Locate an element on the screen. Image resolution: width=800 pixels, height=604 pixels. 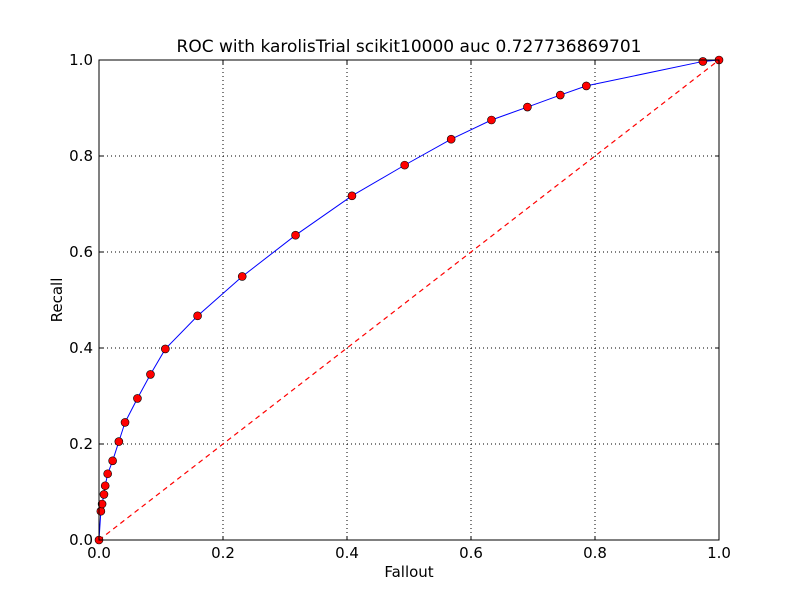
x-tick-label: 0.6 is located at coordinates (471, 553).